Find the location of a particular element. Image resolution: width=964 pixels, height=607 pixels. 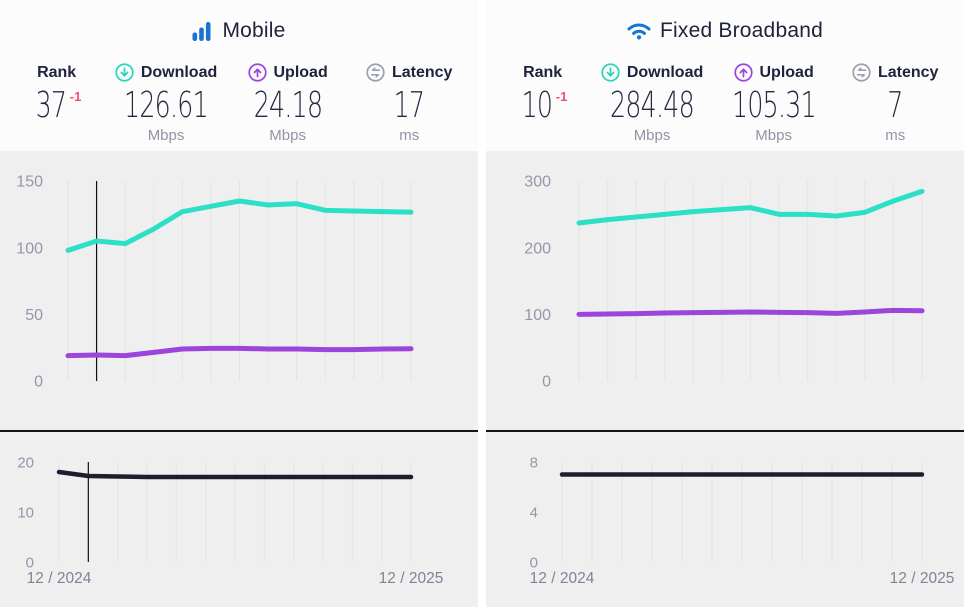

fixed-rank-stat: Rank 10 -1 is located at coordinates (542, 107).